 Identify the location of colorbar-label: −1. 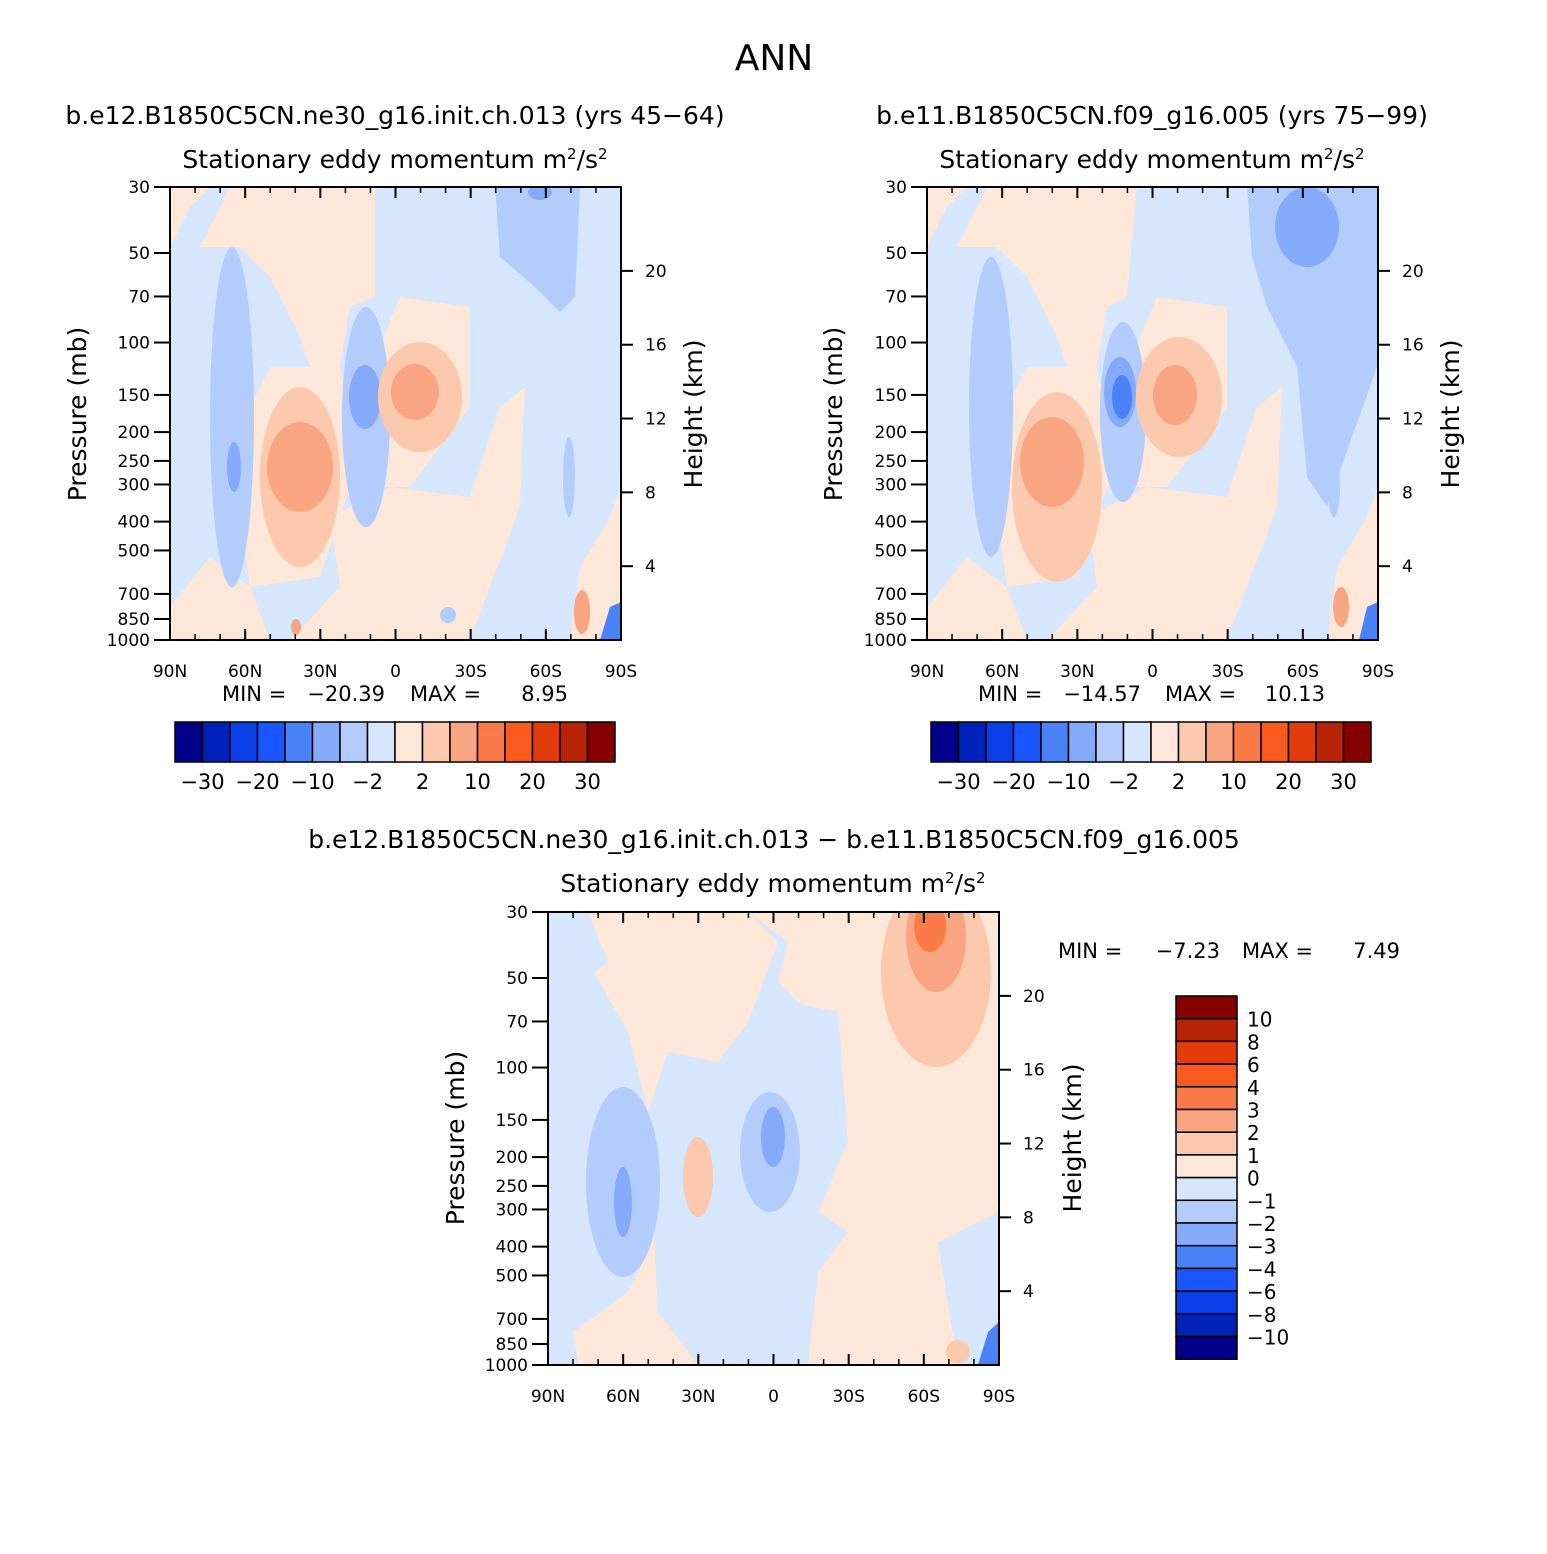
(1261, 1201).